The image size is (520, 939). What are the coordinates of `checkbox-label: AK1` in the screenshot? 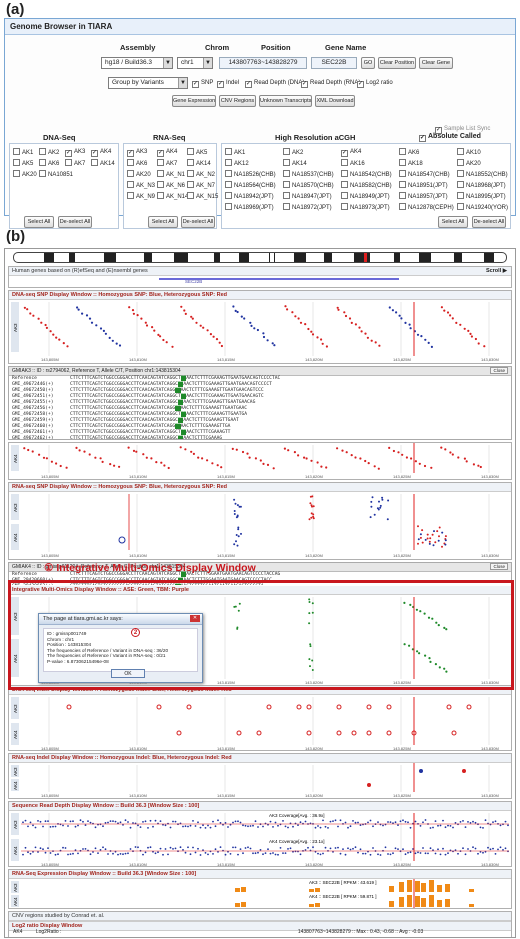 It's located at (28, 153).